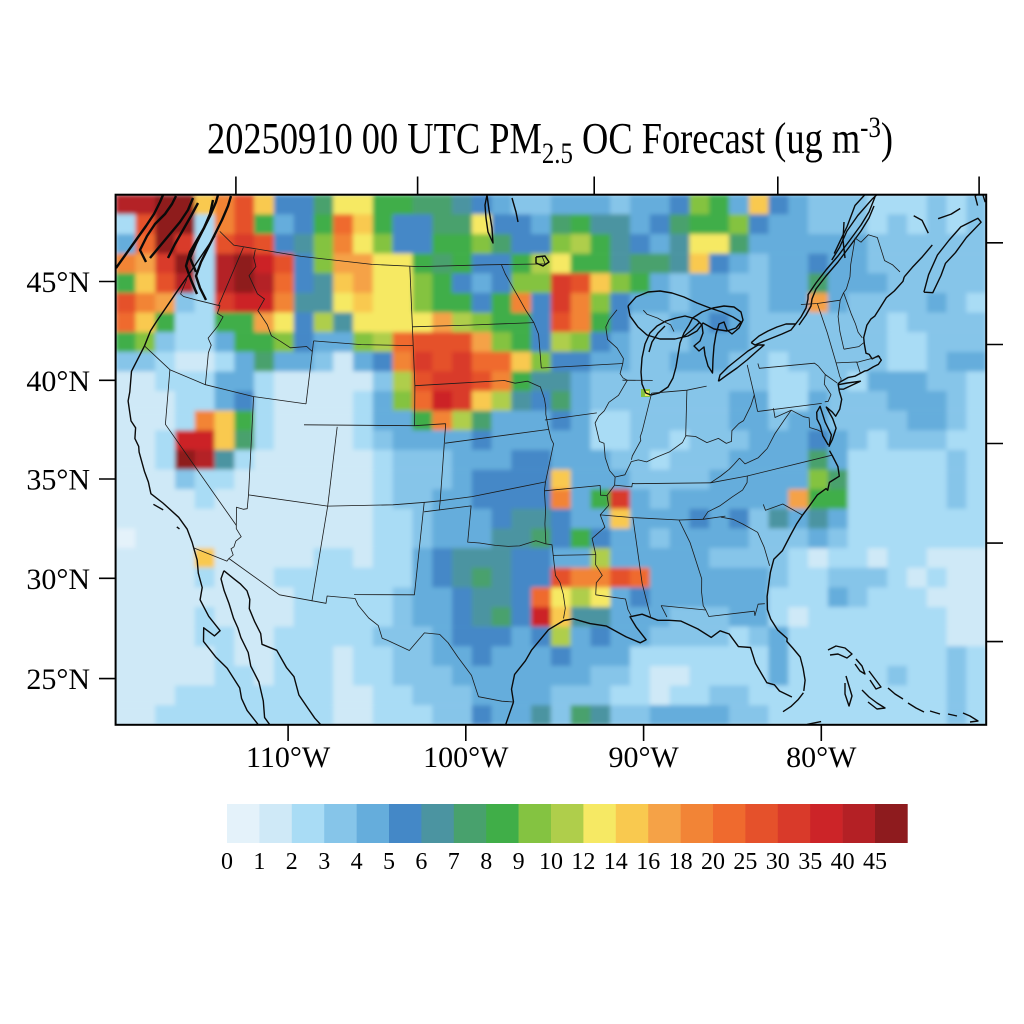 This screenshot has width=1024, height=1024. Describe the element at coordinates (643, 757) in the screenshot. I see `svg-text: 90°W` at that location.